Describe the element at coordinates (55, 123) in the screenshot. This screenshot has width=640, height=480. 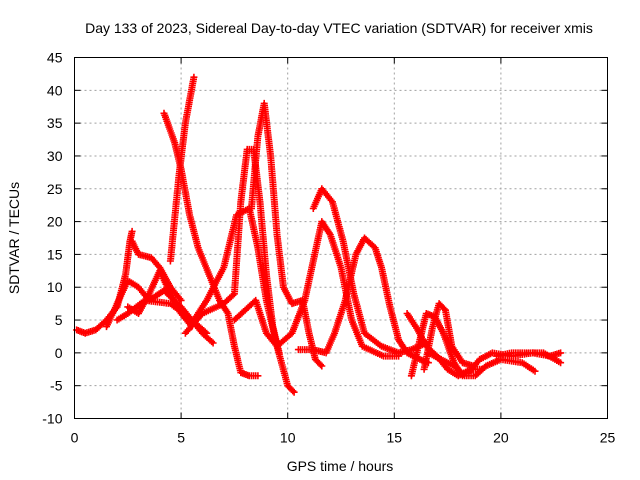
I see `y-tick-label: 35` at that location.